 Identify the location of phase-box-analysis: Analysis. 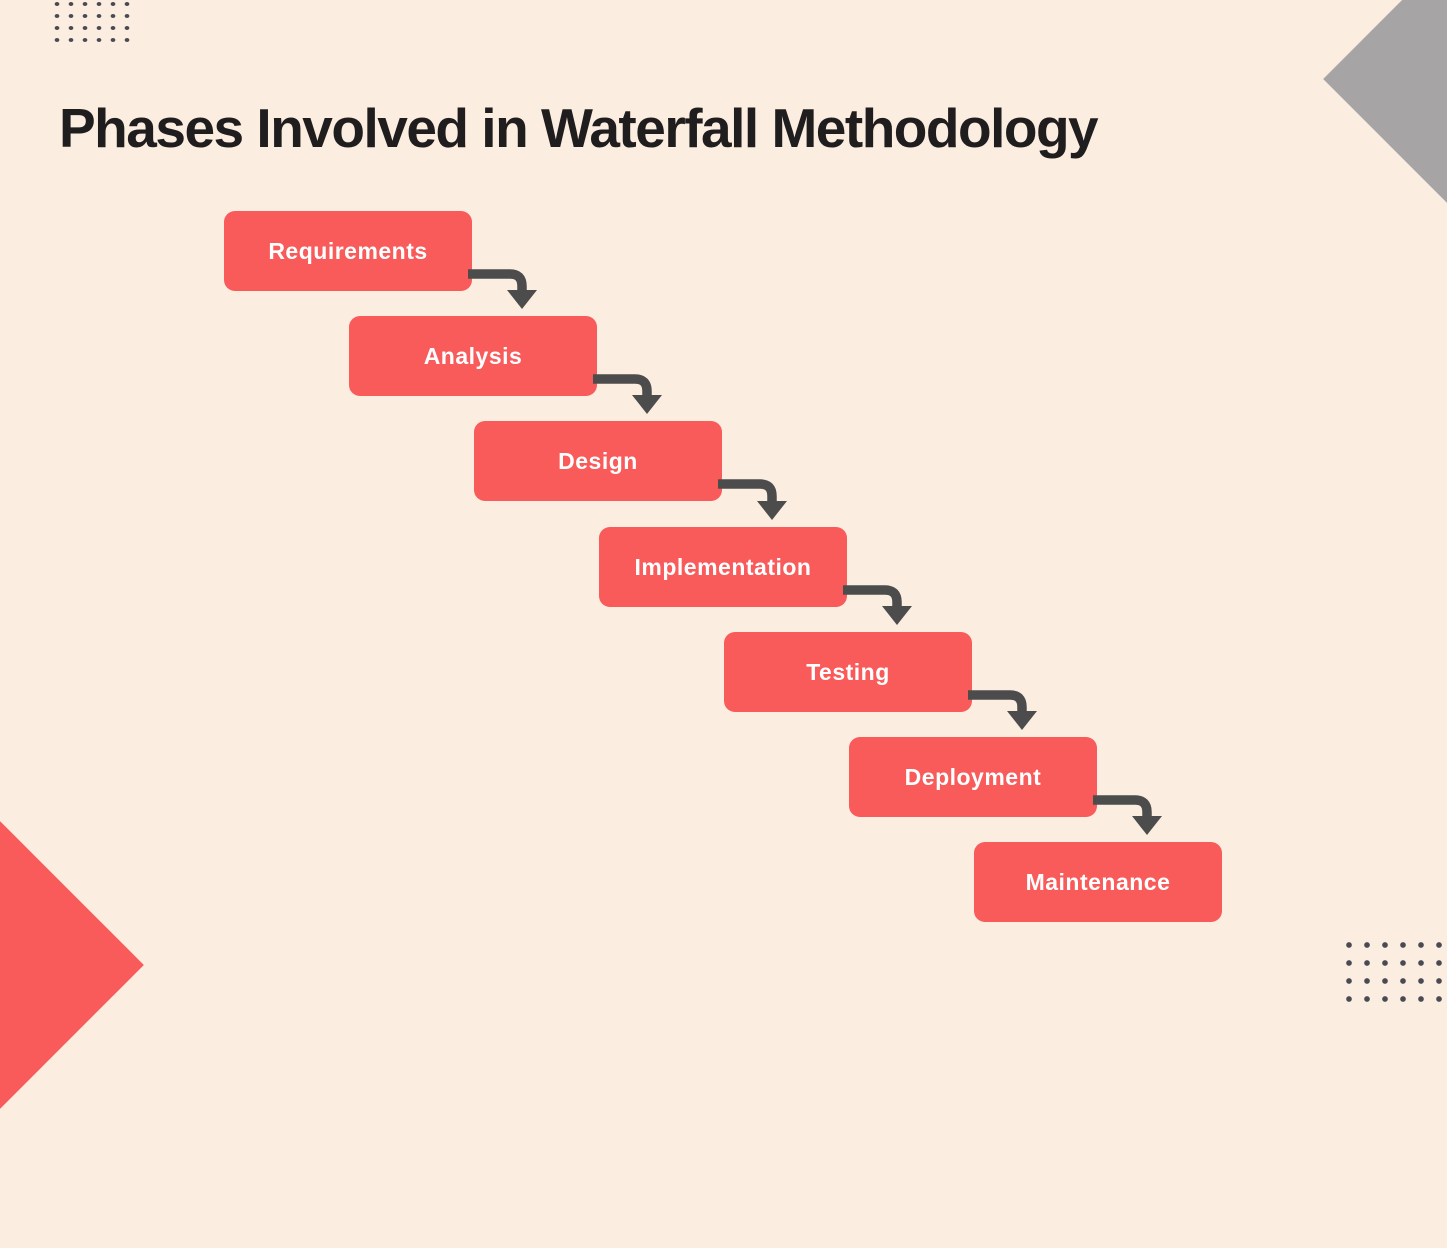
(473, 356).